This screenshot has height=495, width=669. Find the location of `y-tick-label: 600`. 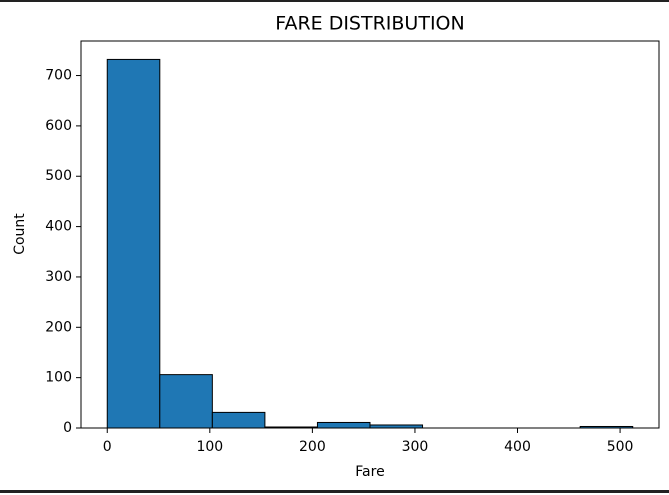

y-tick-label: 600 is located at coordinates (58, 126).